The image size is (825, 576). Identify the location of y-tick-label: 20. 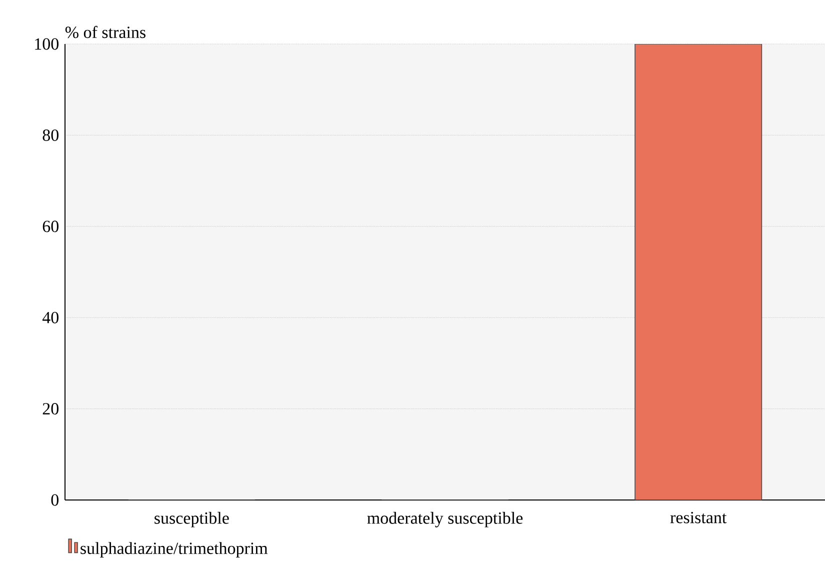
(50, 409).